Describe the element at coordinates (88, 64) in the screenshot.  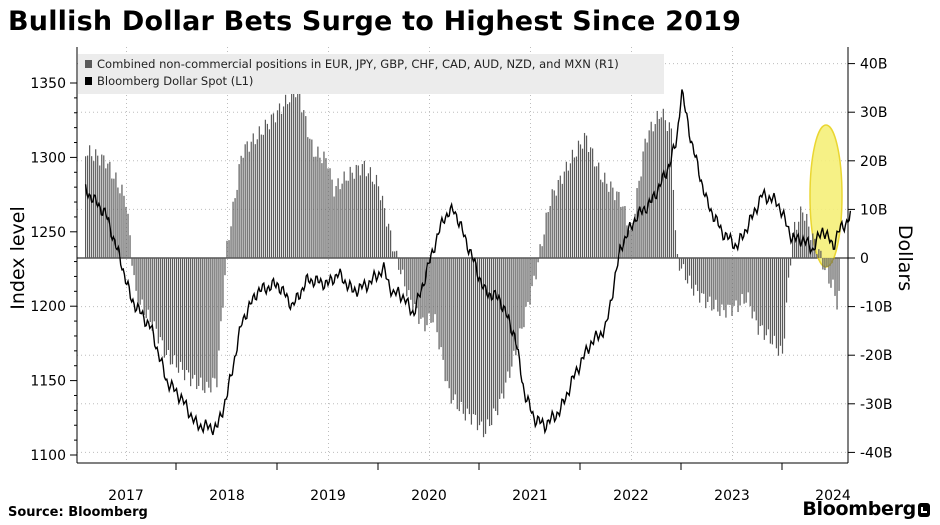
I see `legend-swatch-bars` at that location.